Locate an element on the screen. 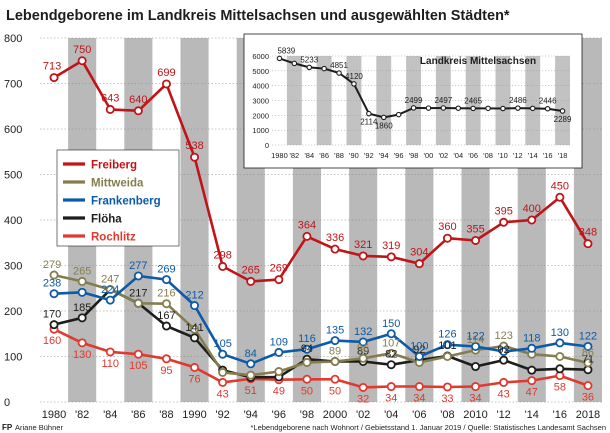 The image size is (610, 433). inset-x-tick-label: '94 is located at coordinates (384, 155).